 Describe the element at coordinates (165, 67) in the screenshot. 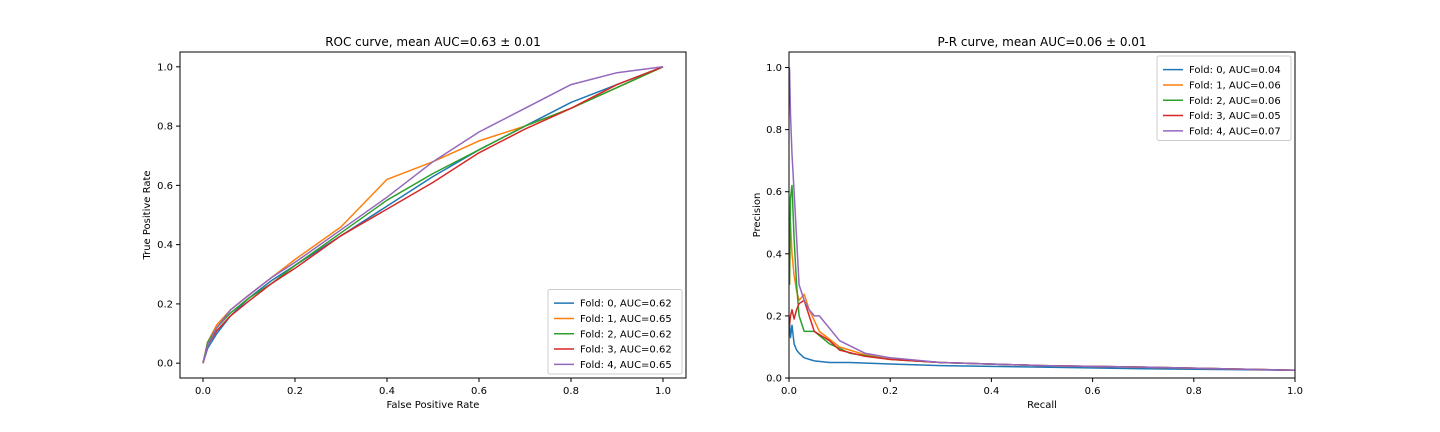

I see `roc-y-tick-label: 1.0` at that location.